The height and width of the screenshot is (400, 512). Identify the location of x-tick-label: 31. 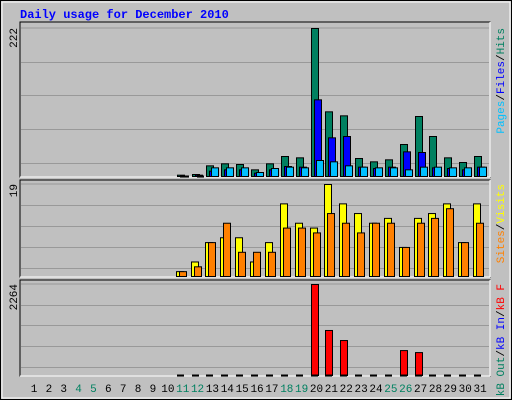
(480, 390).